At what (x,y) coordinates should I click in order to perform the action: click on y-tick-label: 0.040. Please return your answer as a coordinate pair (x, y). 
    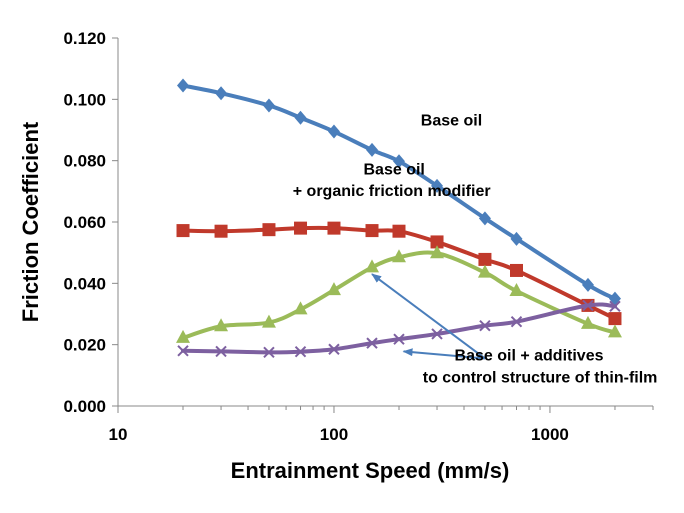
    Looking at the image, I should click on (84, 283).